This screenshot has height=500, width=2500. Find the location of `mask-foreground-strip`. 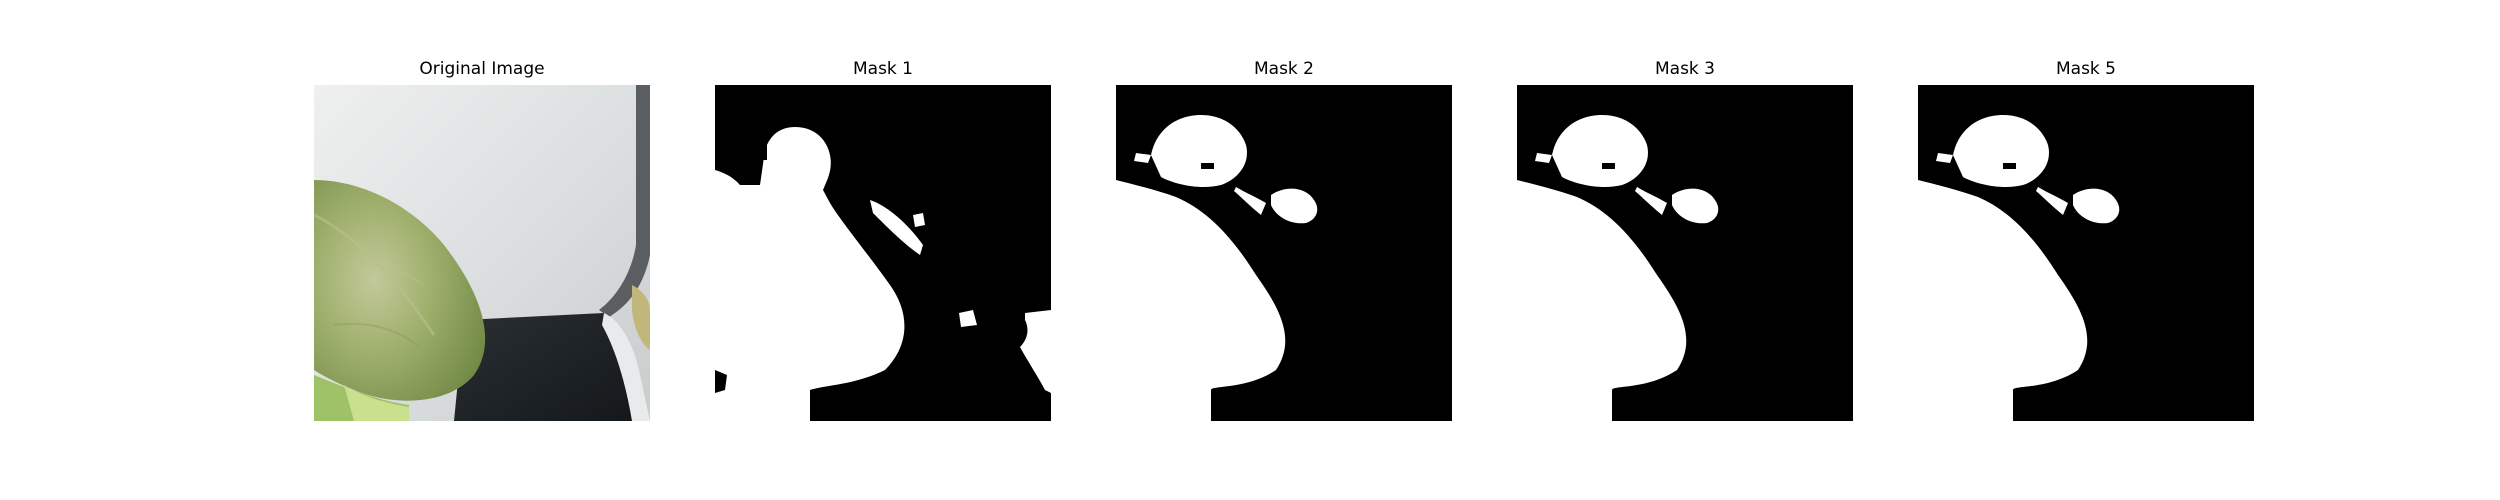

mask-foreground-strip is located at coordinates (896, 227).